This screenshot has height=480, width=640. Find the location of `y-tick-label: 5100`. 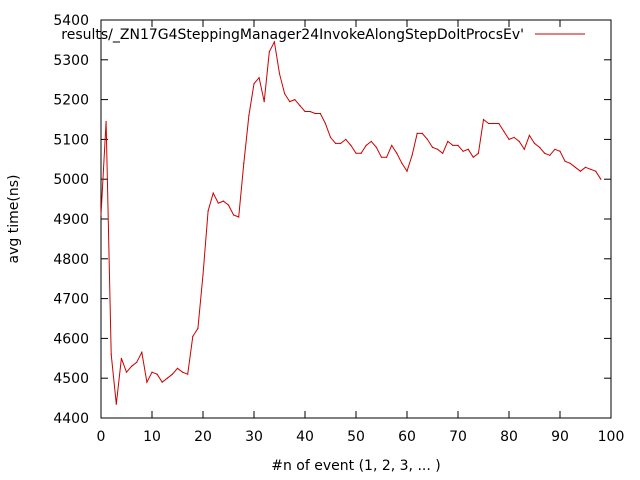

y-tick-label: 5100 is located at coordinates (71, 140).